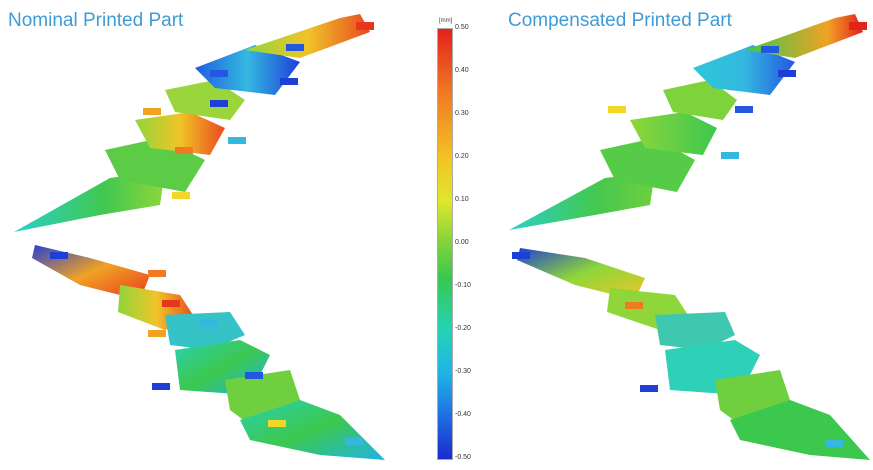  I want to click on scale-tick: 0.10, so click(462, 199).